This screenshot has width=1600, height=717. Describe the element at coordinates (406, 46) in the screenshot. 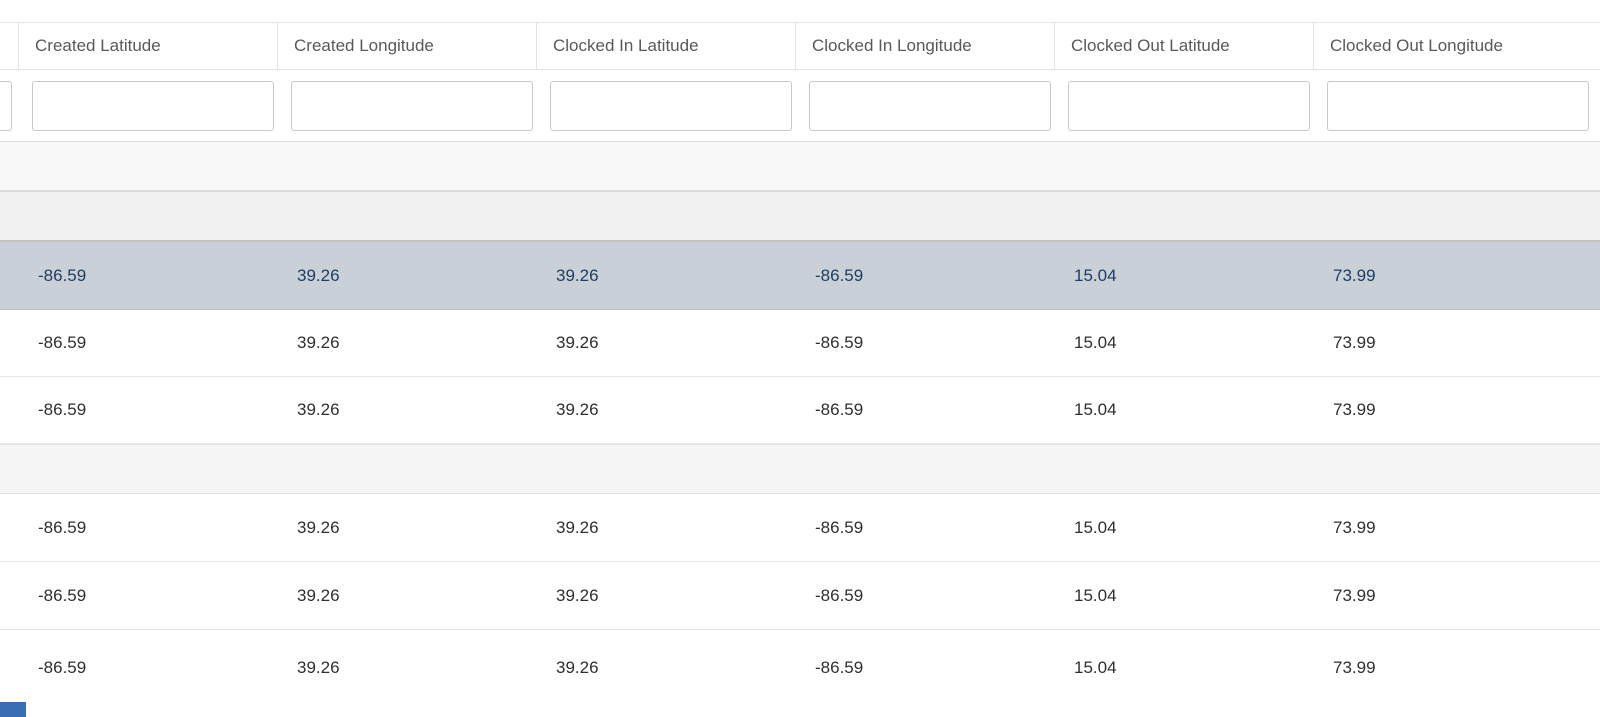

I see `header-cell-created-longitude: Created Longitude` at that location.